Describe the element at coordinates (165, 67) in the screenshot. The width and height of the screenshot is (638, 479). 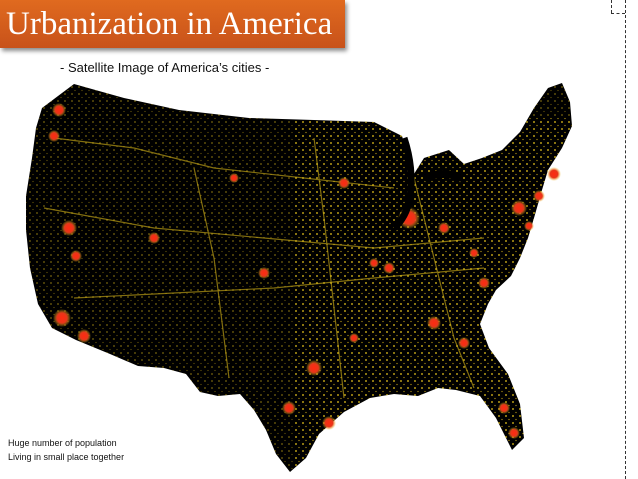
I see `slide-subtitle: - Satellite Image of America’s cities -` at that location.